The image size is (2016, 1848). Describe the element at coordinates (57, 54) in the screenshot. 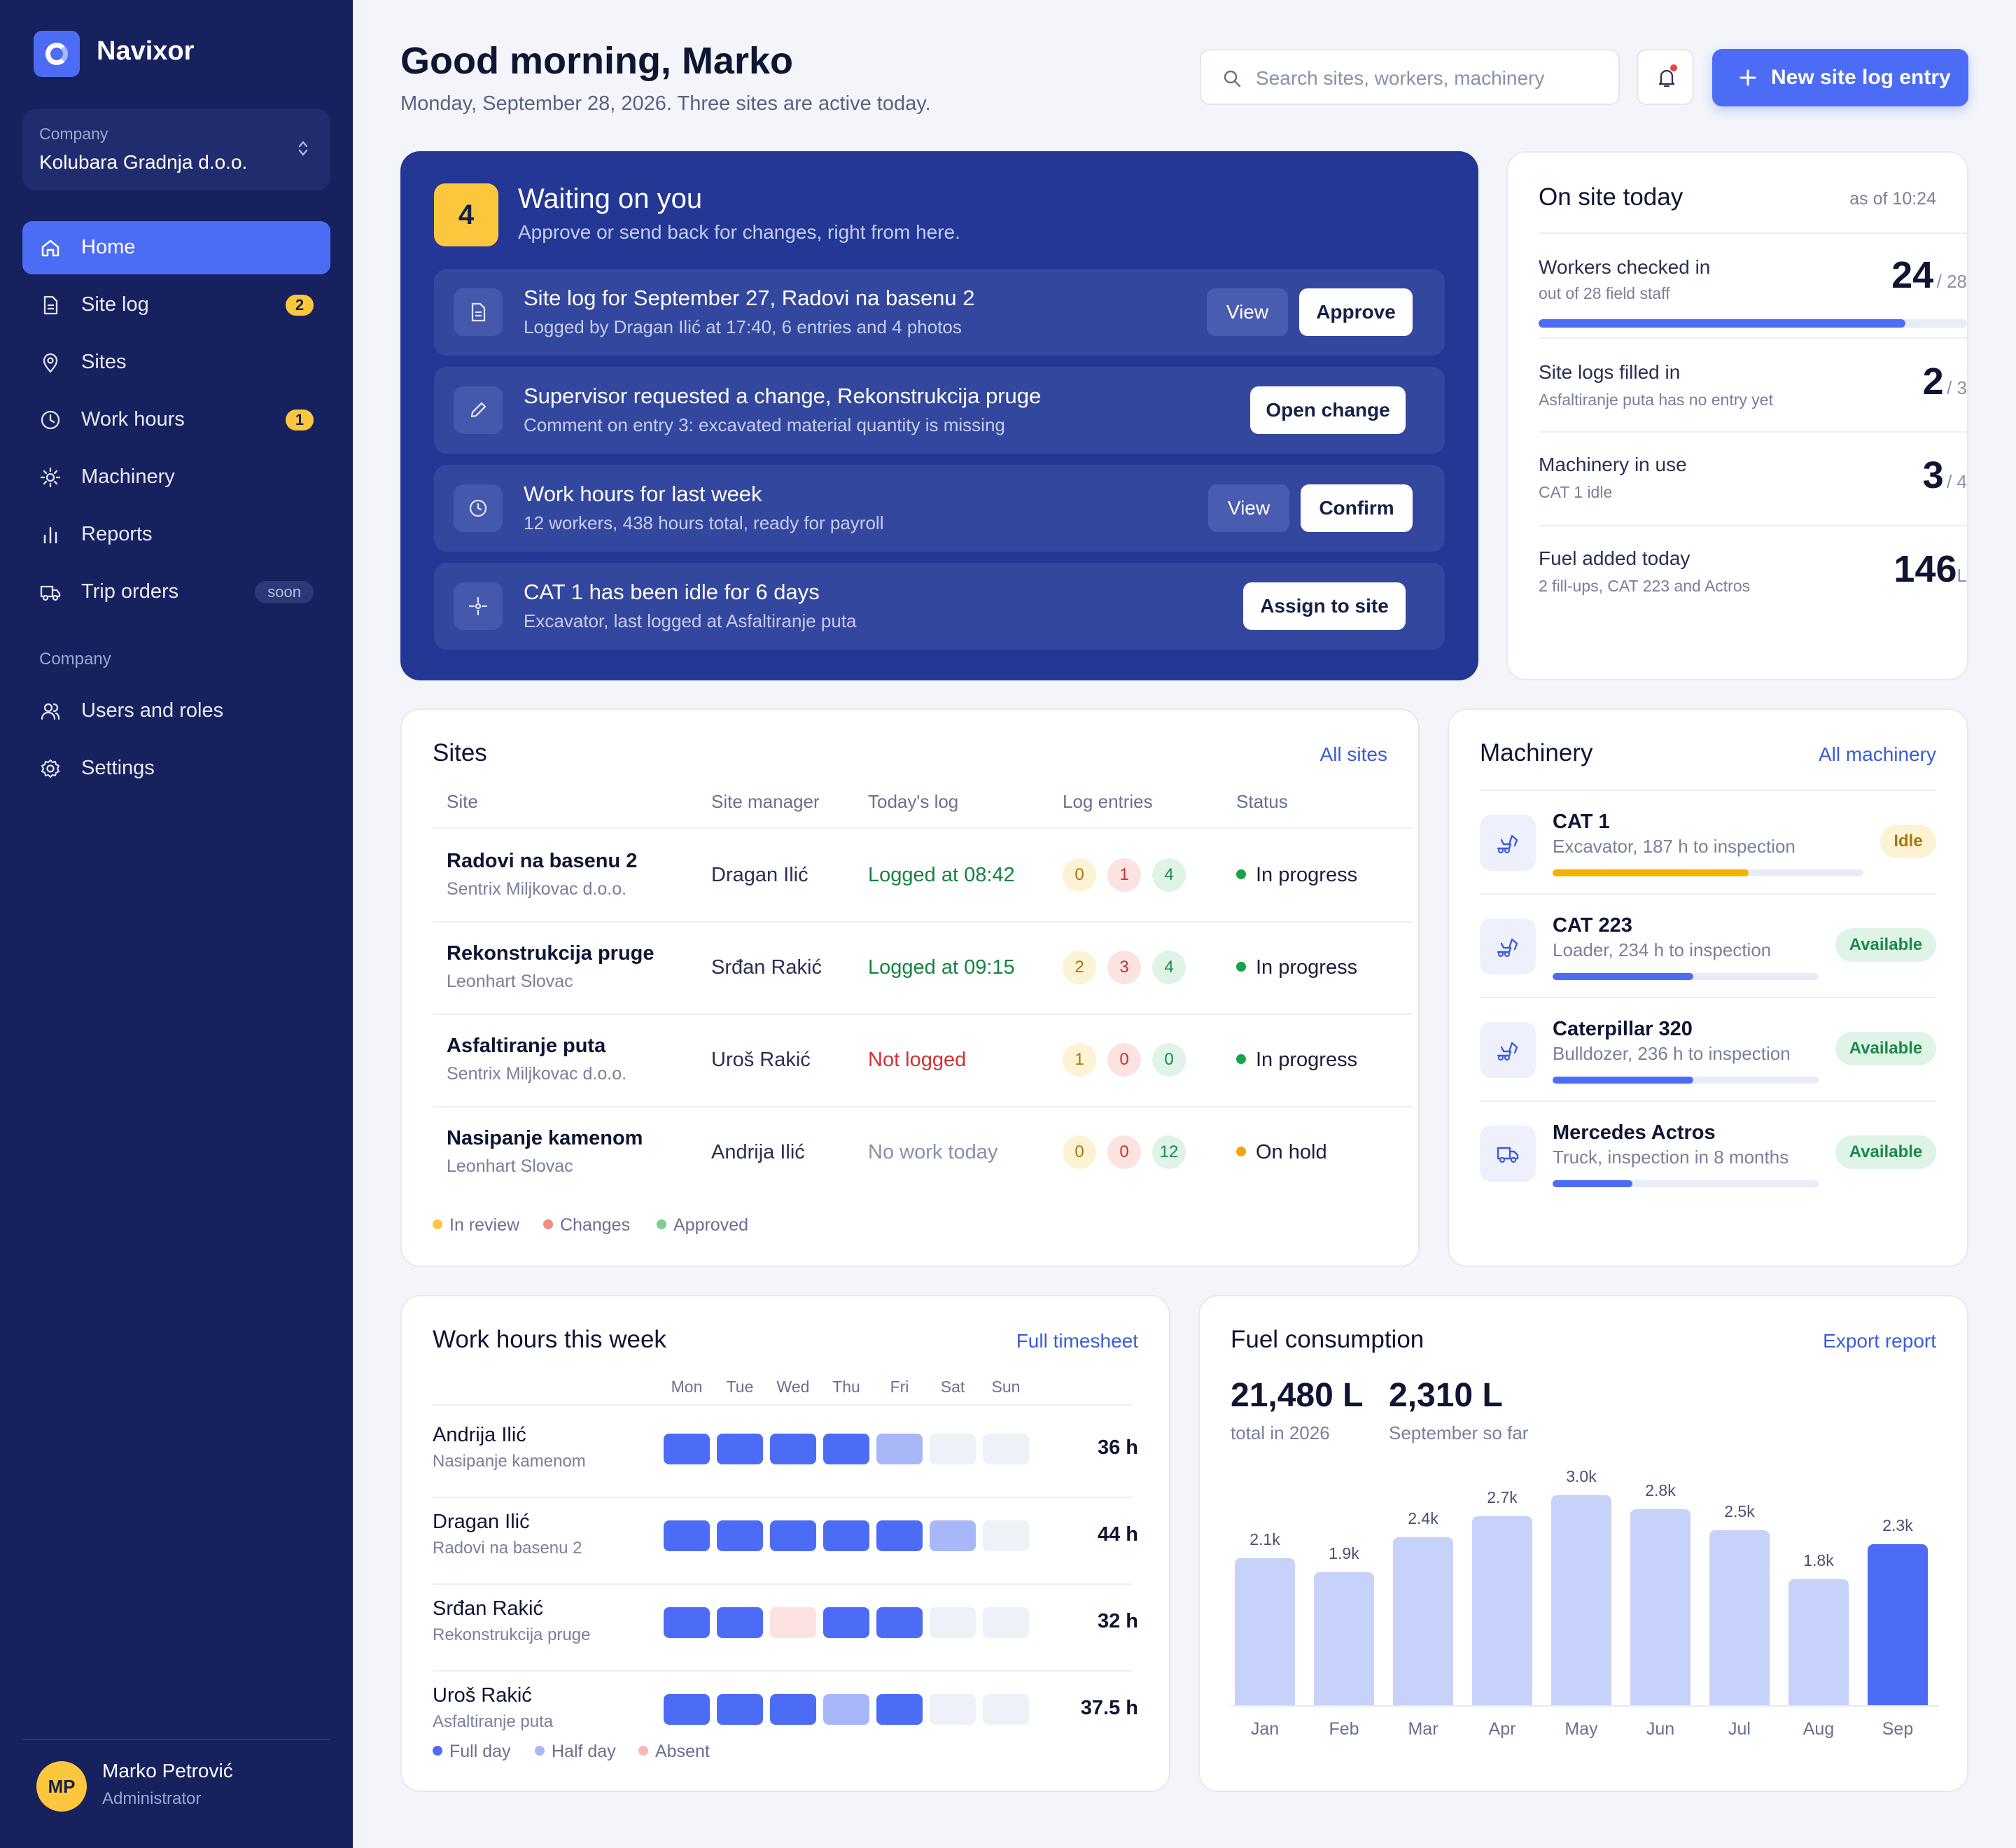

I see `brand-logo` at that location.